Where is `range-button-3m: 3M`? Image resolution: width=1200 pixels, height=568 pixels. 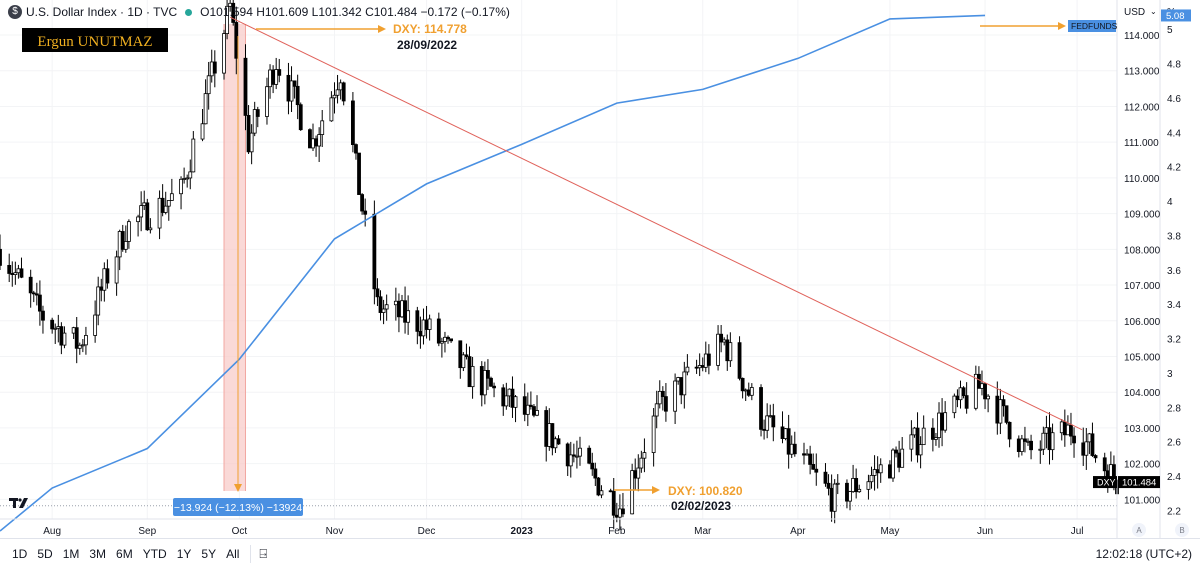 range-button-3m: 3M is located at coordinates (98, 553).